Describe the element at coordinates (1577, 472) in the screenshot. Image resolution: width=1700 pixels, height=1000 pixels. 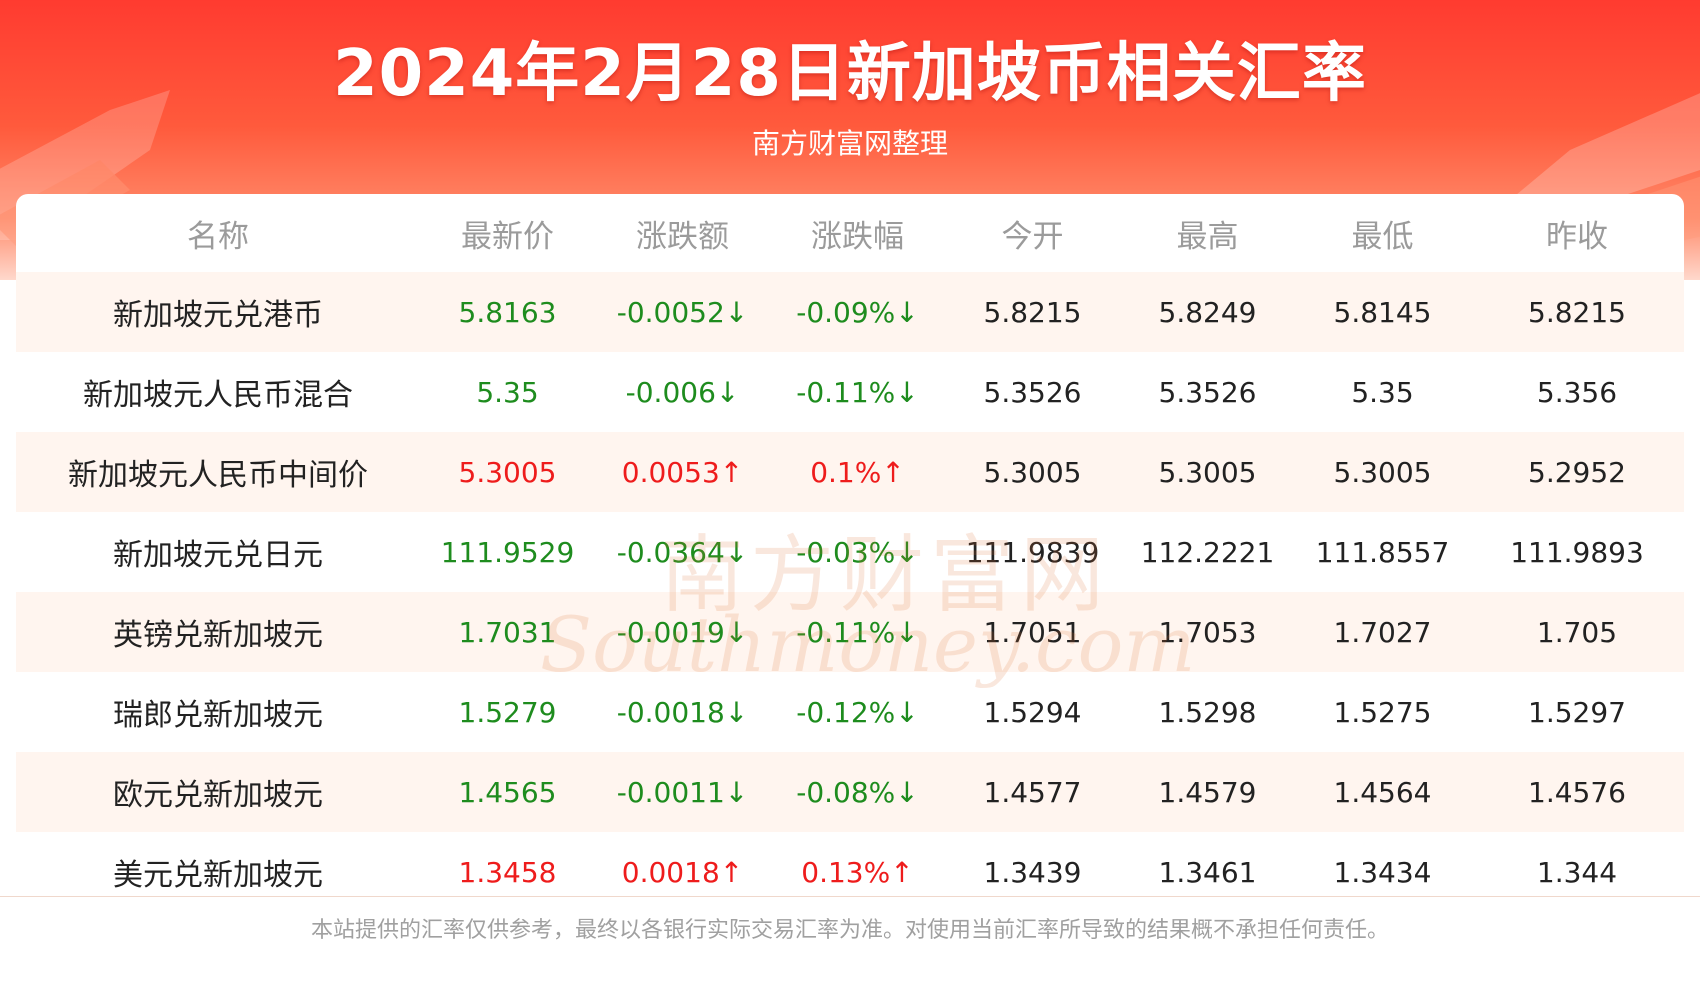
I see `row-prev-close: 5.2952` at that location.